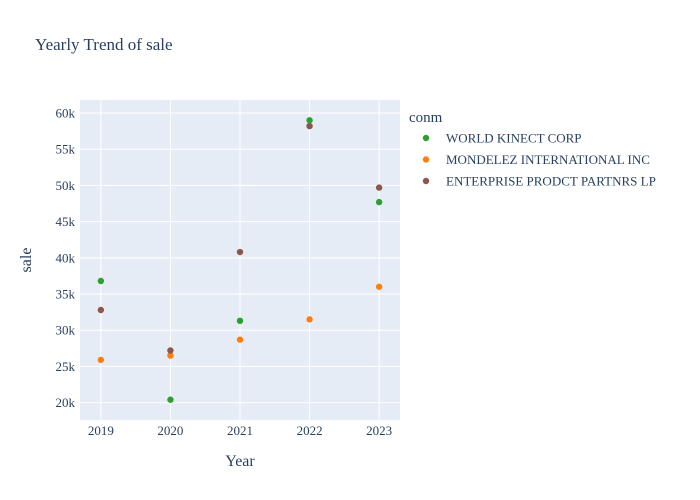  I want to click on y-tick-label: 20k, so click(66, 402).